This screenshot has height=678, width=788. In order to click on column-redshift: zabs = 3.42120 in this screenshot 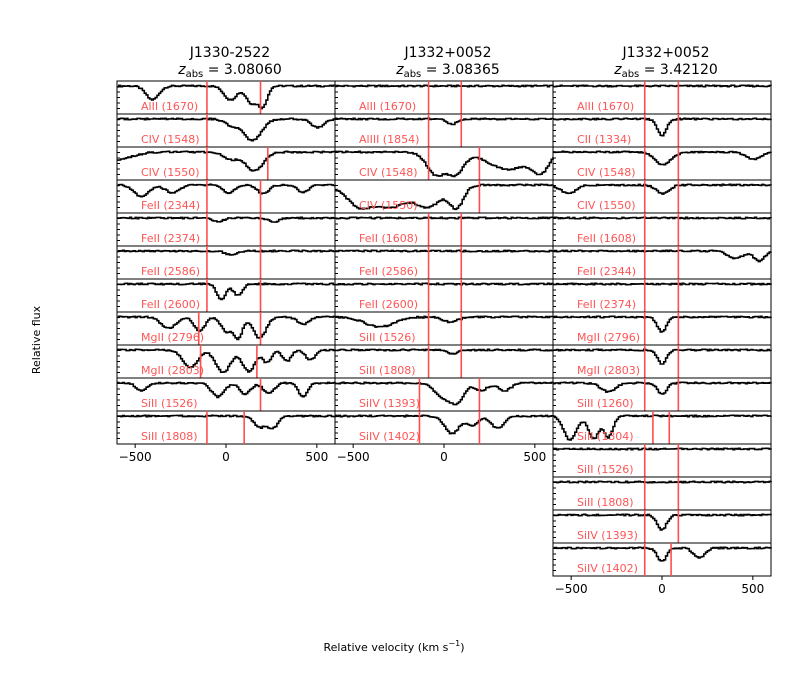, I will do `click(665, 71)`.